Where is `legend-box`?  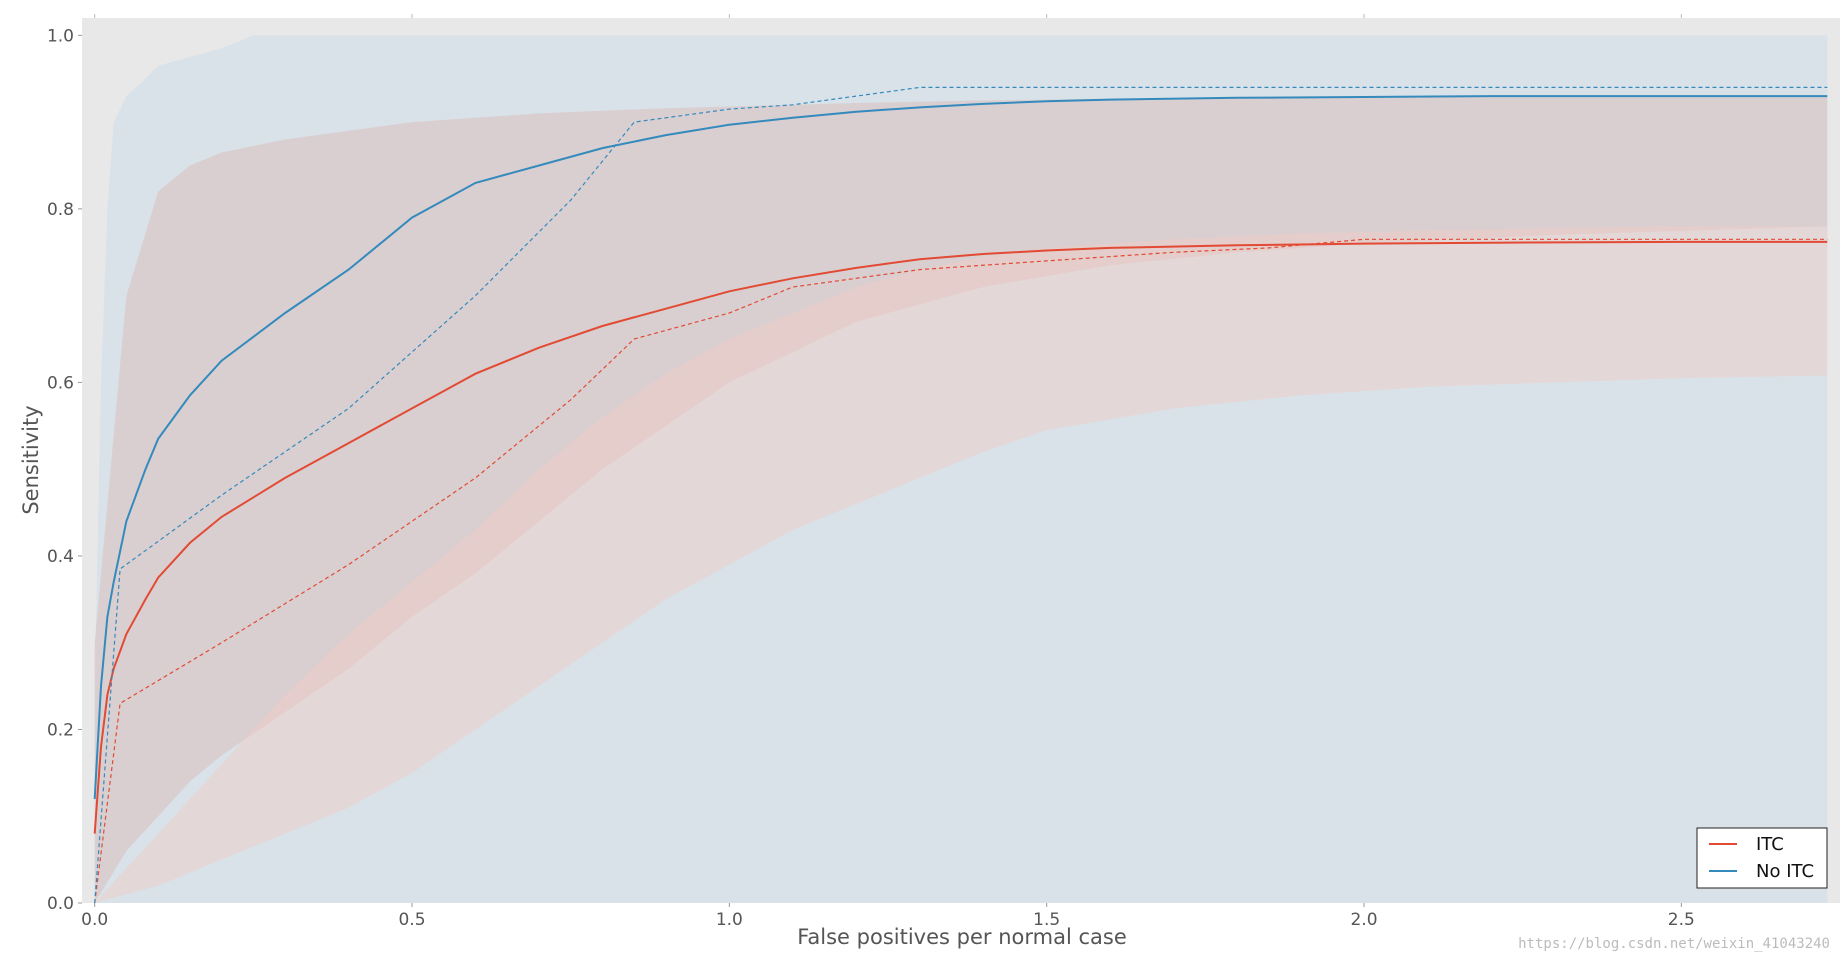 legend-box is located at coordinates (1762, 858).